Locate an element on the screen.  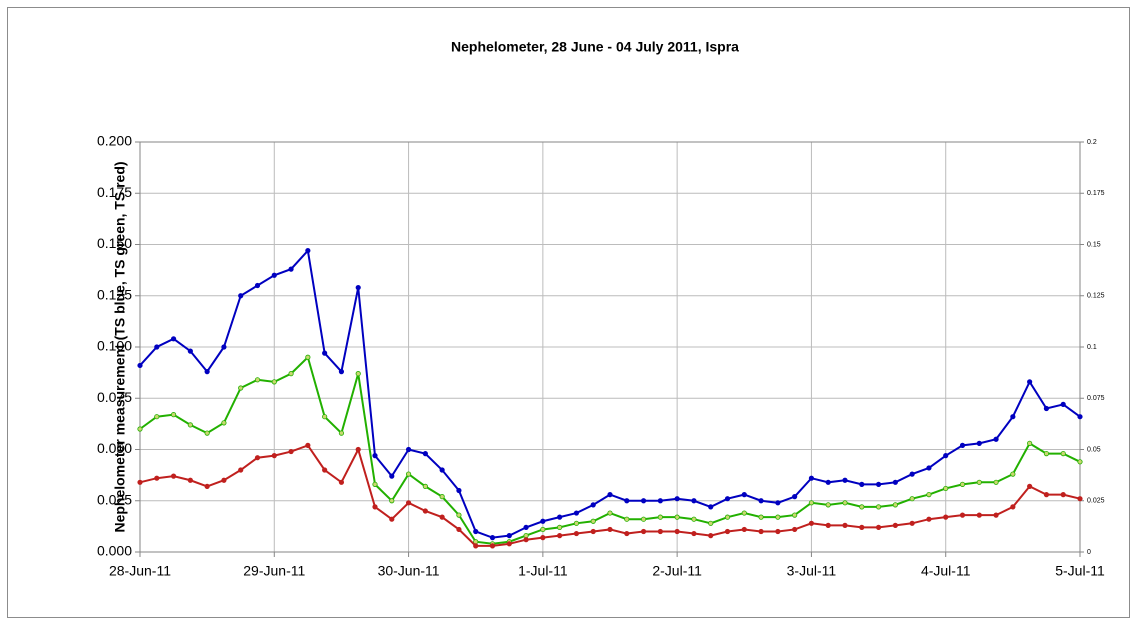
x-tick-label: 28-Jun-11 is located at coordinates (140, 571).